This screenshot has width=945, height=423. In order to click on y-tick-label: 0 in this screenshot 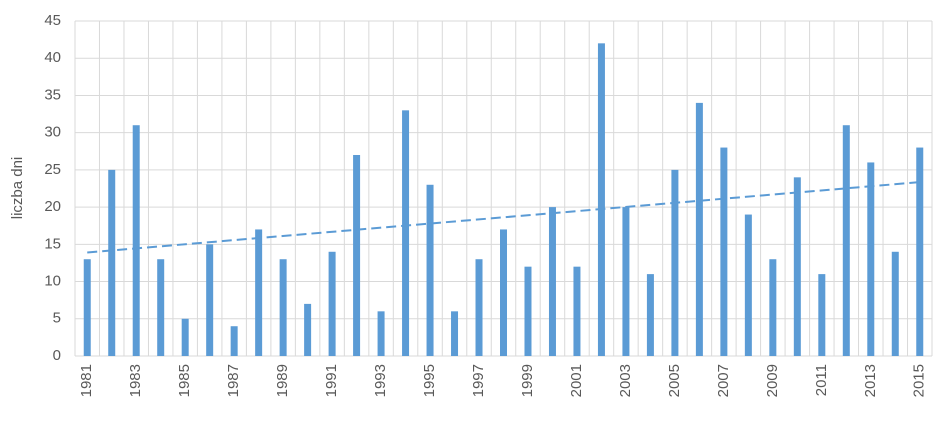, I will do `click(57, 355)`.